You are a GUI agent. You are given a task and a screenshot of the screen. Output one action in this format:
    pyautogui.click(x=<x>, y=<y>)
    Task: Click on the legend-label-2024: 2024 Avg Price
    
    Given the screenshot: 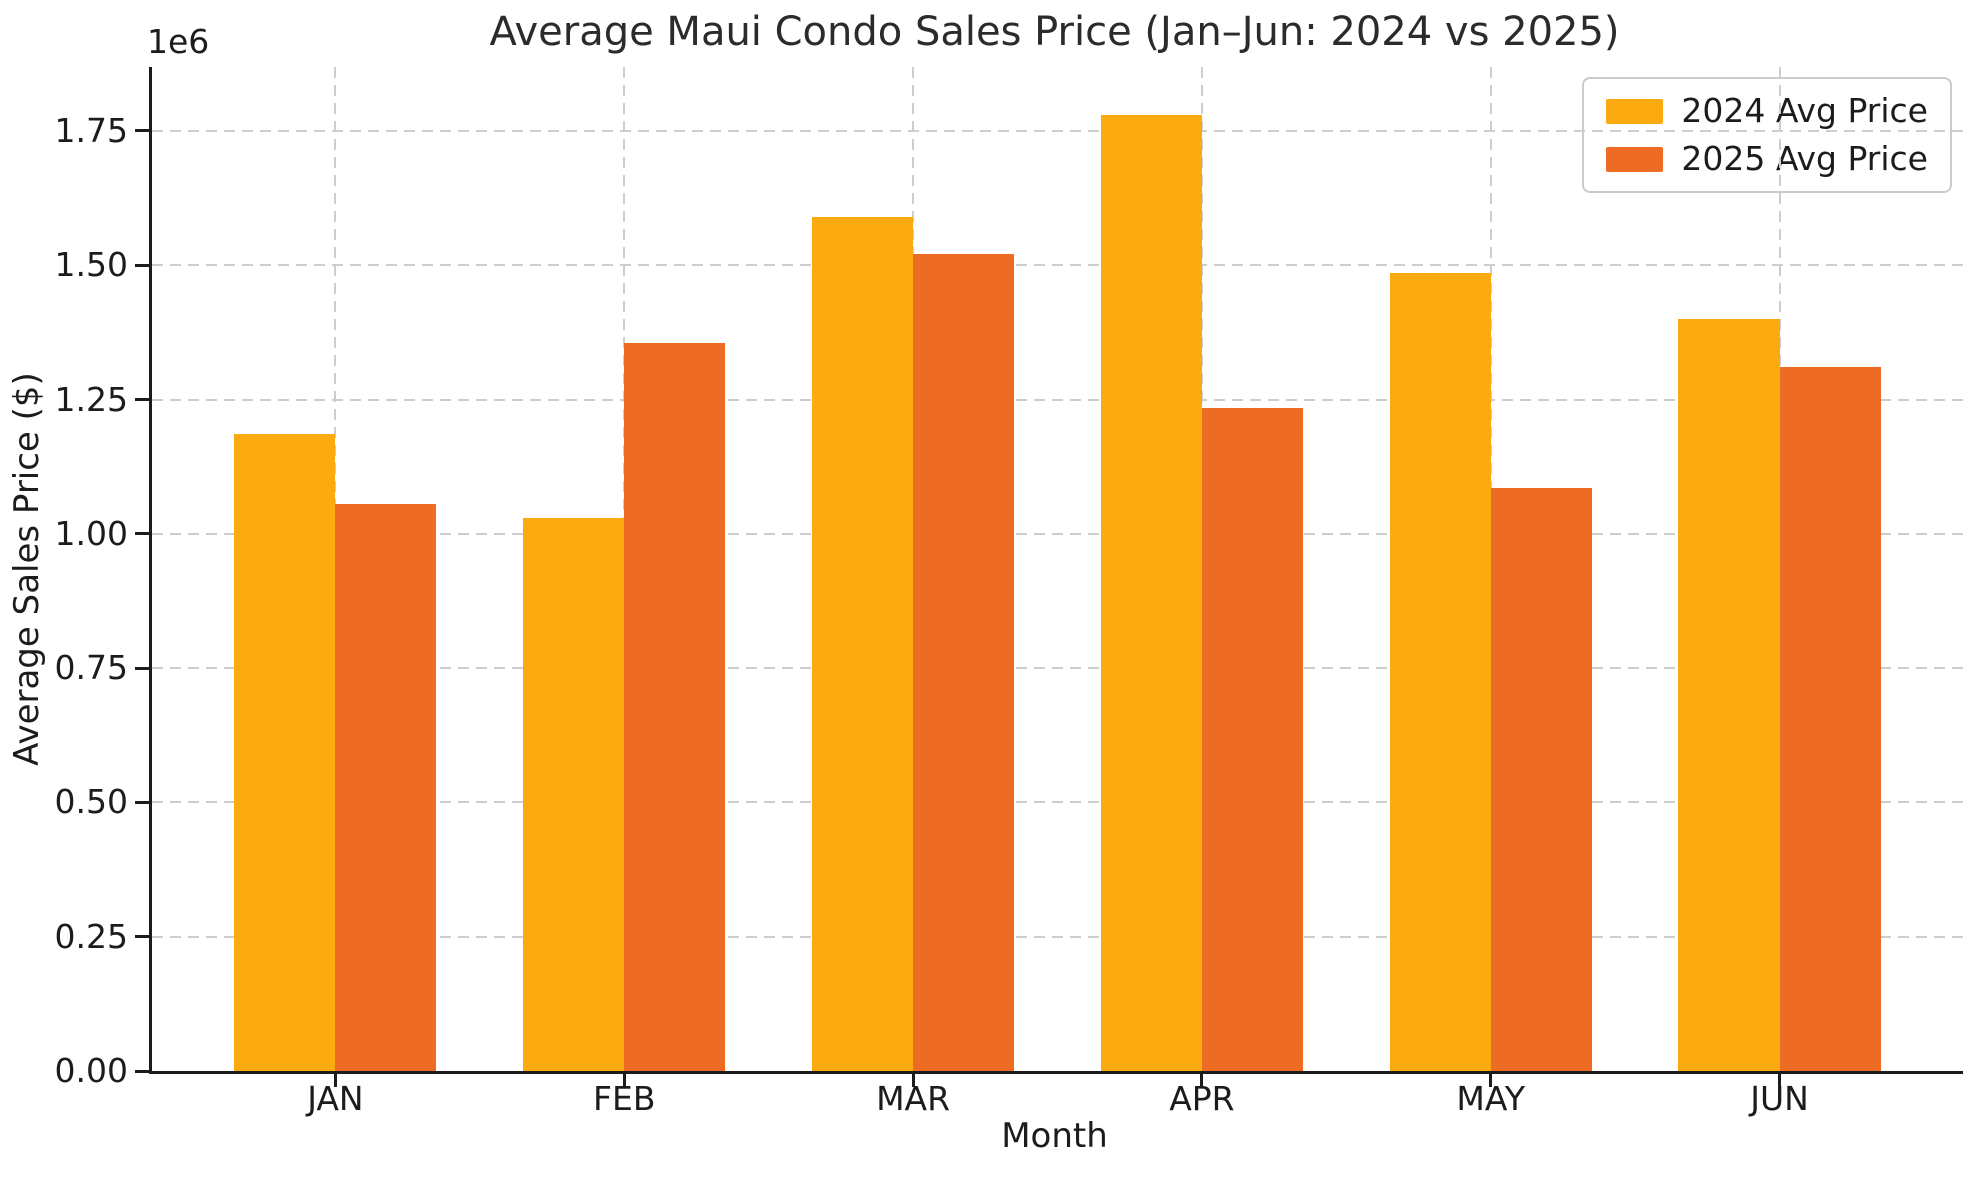 What is the action you would take?
    pyautogui.click(x=1804, y=110)
    